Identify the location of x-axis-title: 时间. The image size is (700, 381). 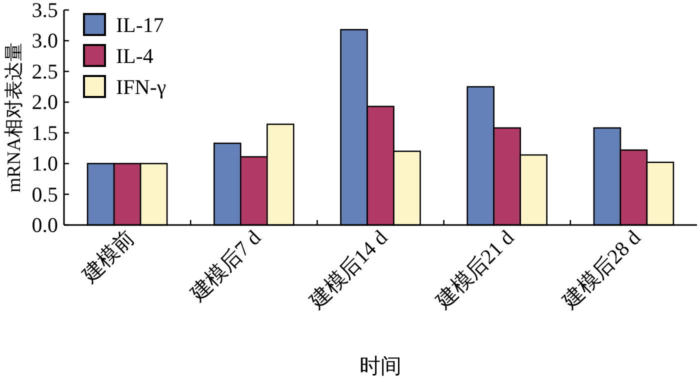
(381, 366).